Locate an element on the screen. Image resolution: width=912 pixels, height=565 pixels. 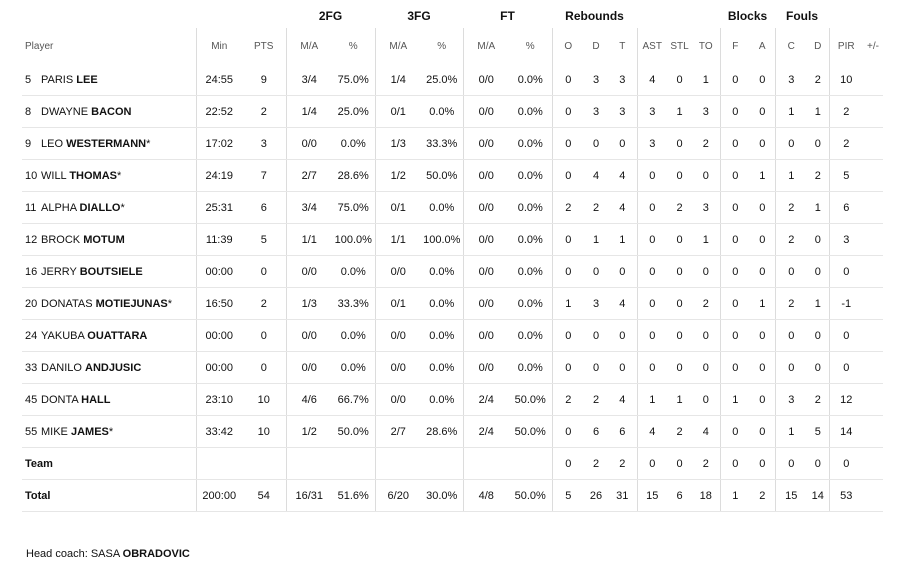
group-ft: FT is located at coordinates (507, 16).